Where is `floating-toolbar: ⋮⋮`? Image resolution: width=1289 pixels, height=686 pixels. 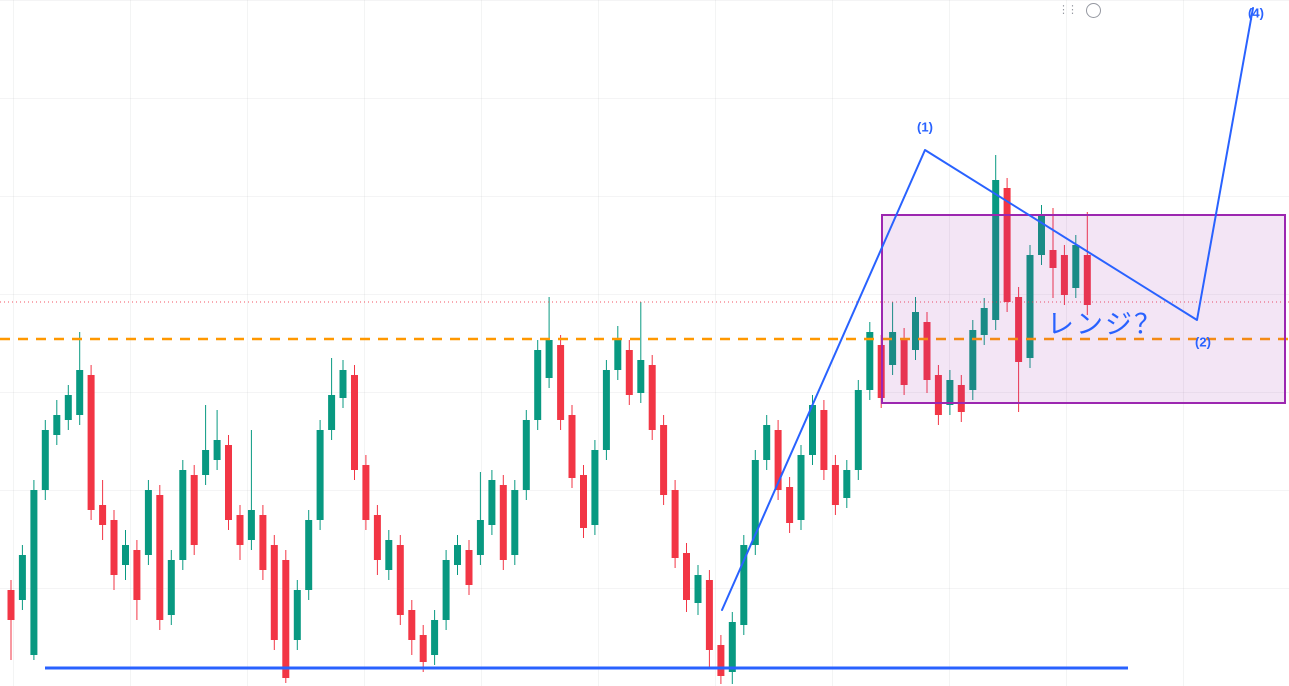 floating-toolbar: ⋮⋮ is located at coordinates (1079, 10).